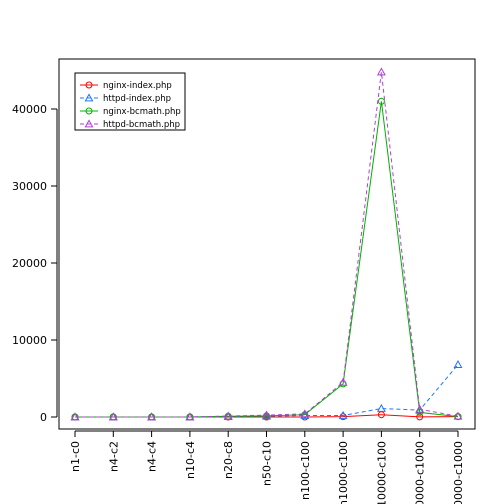 This screenshot has width=504, height=504. What do you see at coordinates (228, 460) in the screenshot?
I see `x-tick-label: n20-c8` at bounding box center [228, 460].